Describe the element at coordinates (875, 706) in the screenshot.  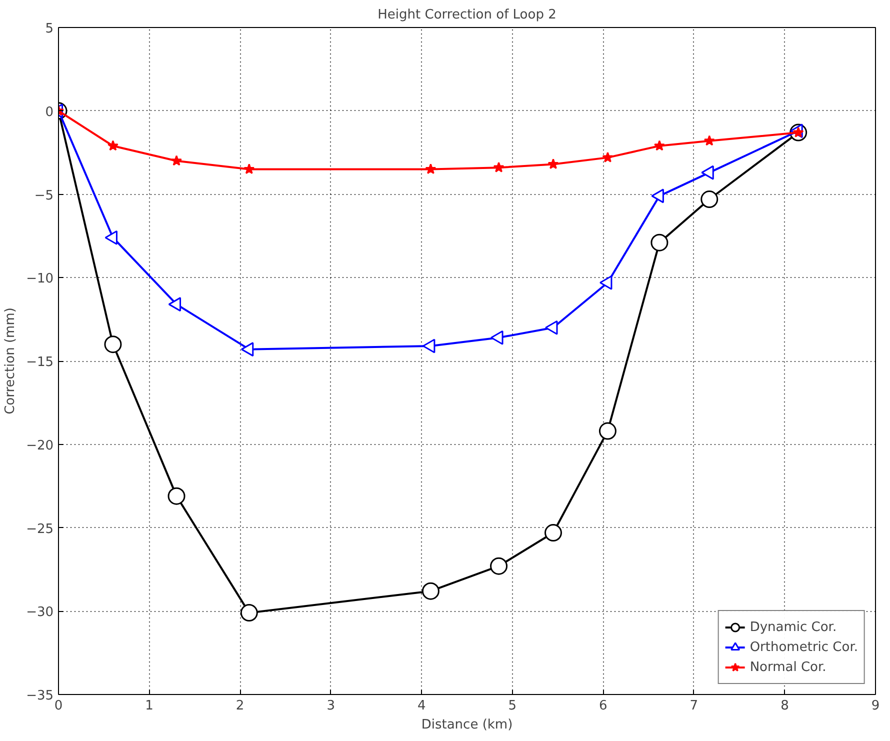
I see `x-tick-label: 9` at that location.